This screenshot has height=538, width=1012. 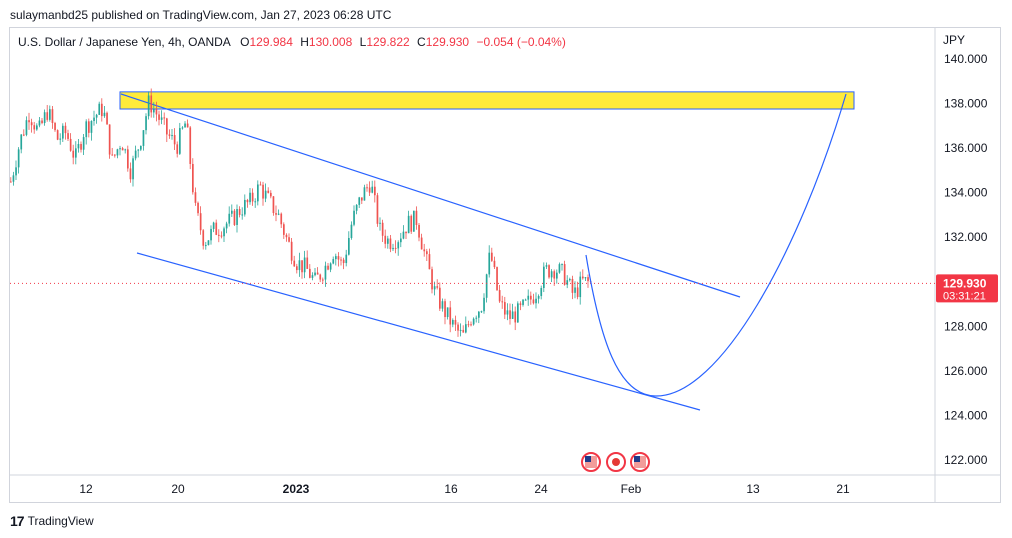 I want to click on projection-curve, so click(x=716, y=245).